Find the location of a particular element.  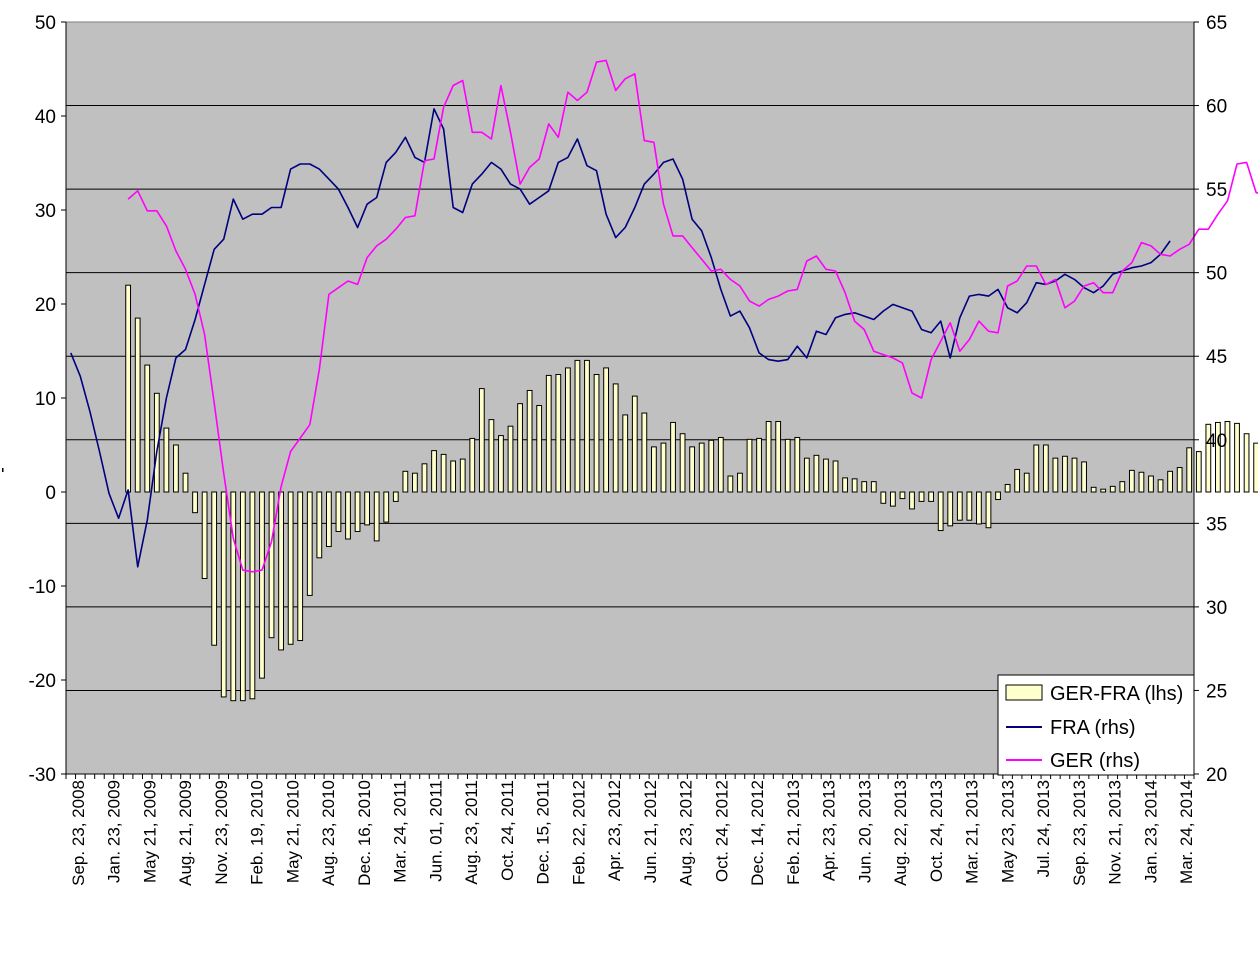

y-right-tick-label: 50 is located at coordinates (1216, 274).